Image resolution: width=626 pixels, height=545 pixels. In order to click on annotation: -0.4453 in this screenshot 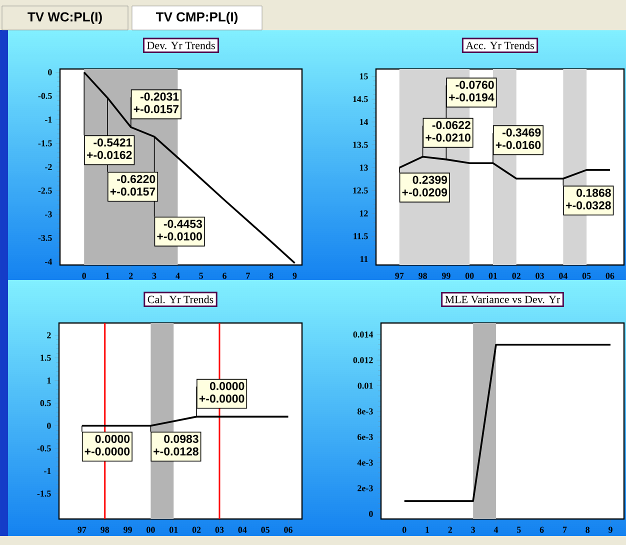, I will do `click(183, 224)`.